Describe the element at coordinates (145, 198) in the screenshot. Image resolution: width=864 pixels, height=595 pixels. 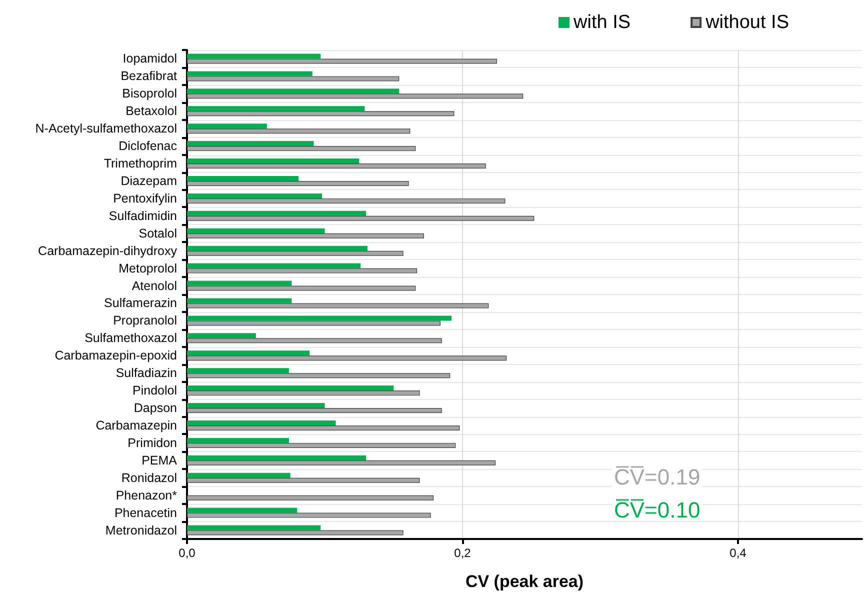
I see `y-tick-label: Pentoxifylin` at that location.